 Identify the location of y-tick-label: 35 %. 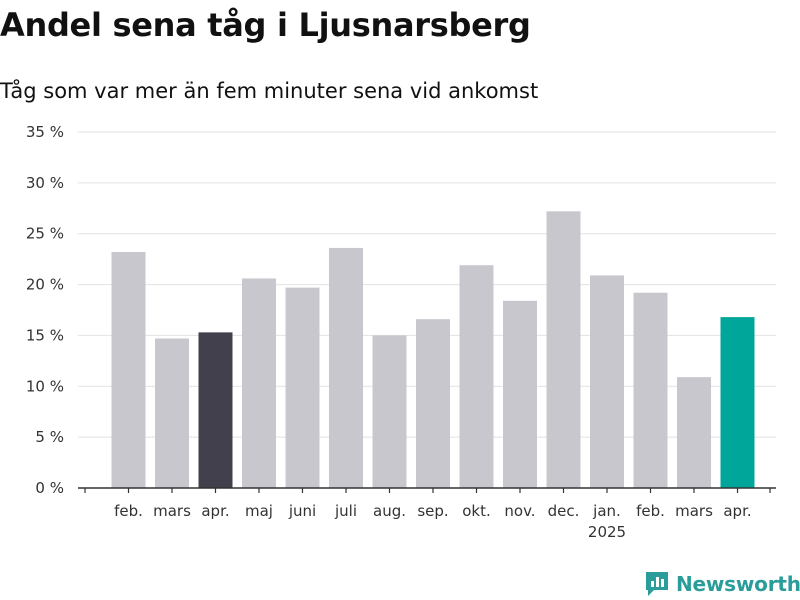
(45, 132).